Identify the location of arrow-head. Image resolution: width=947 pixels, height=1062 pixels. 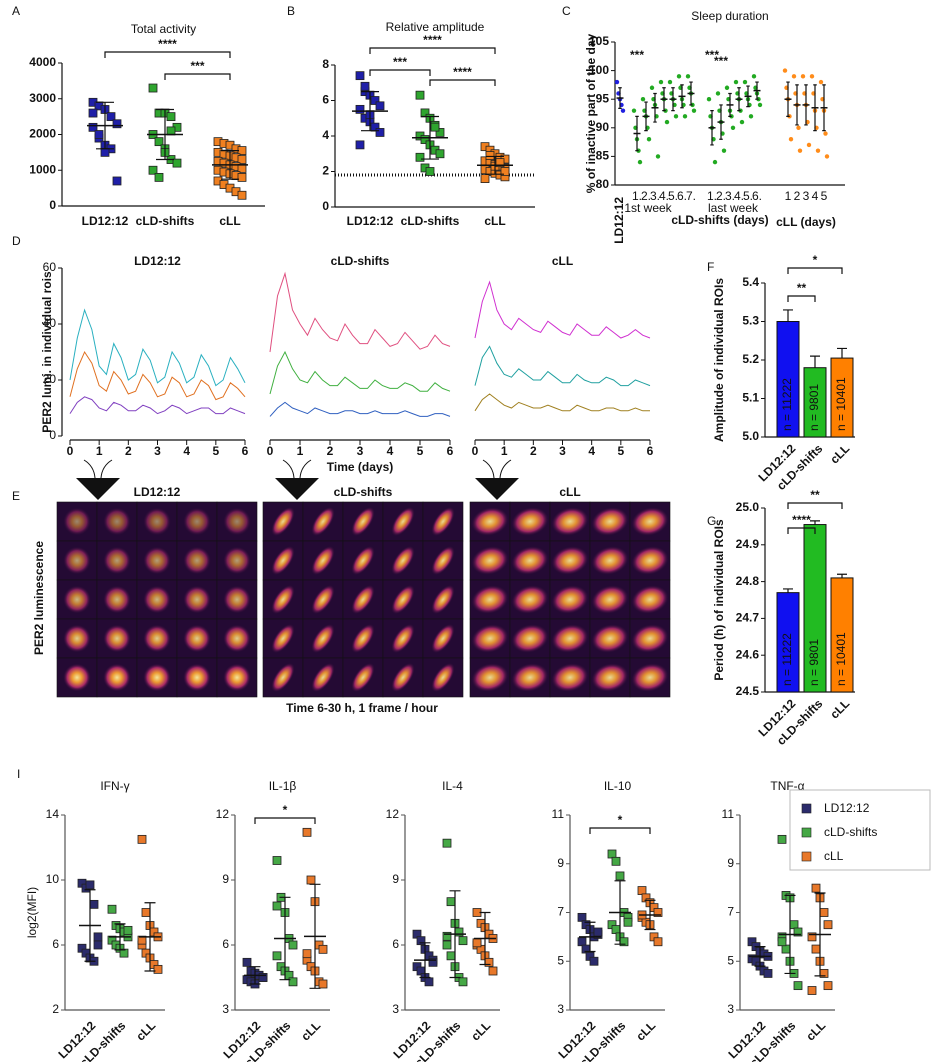
(98, 489).